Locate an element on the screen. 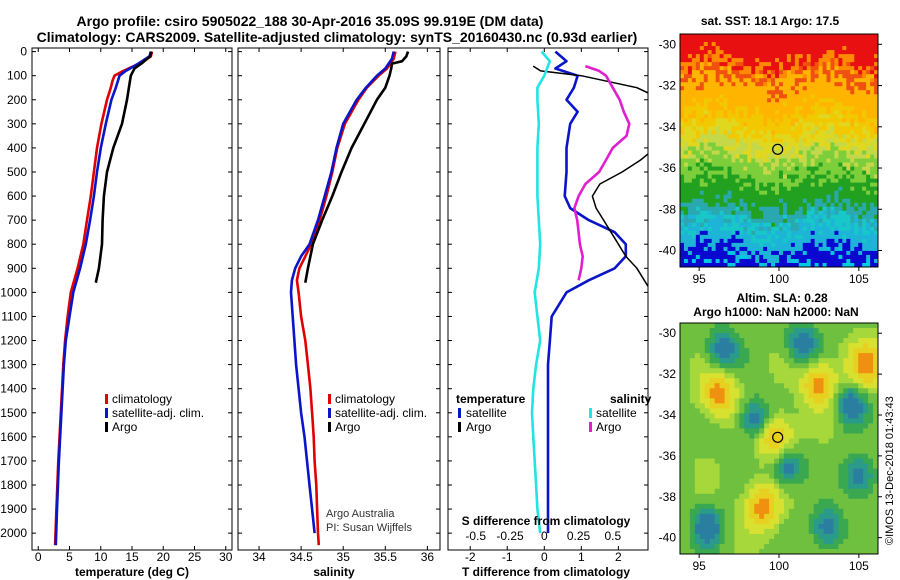 This screenshot has width=900, height=580. temperature-xtick-label: 0 is located at coordinates (38, 557).